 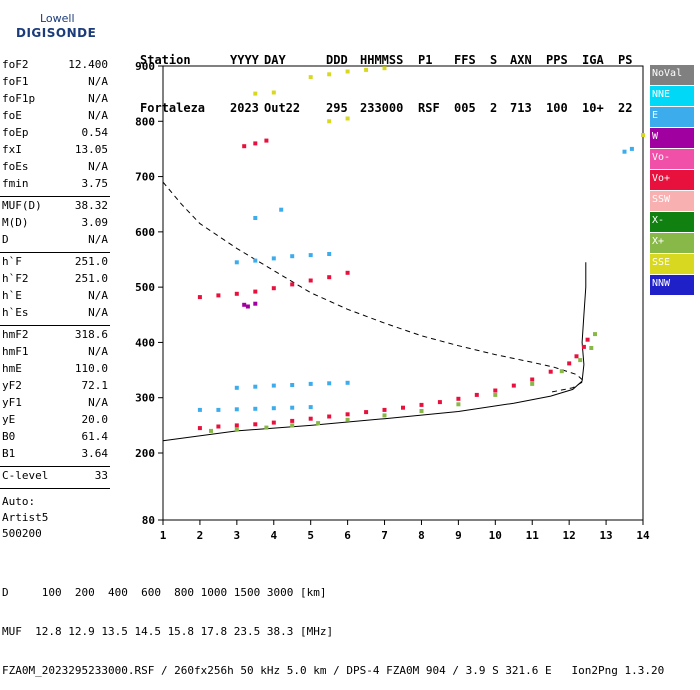 What do you see at coordinates (382, 60) in the screenshot?
I see `header-label-4: HHMMSS` at bounding box center [382, 60].